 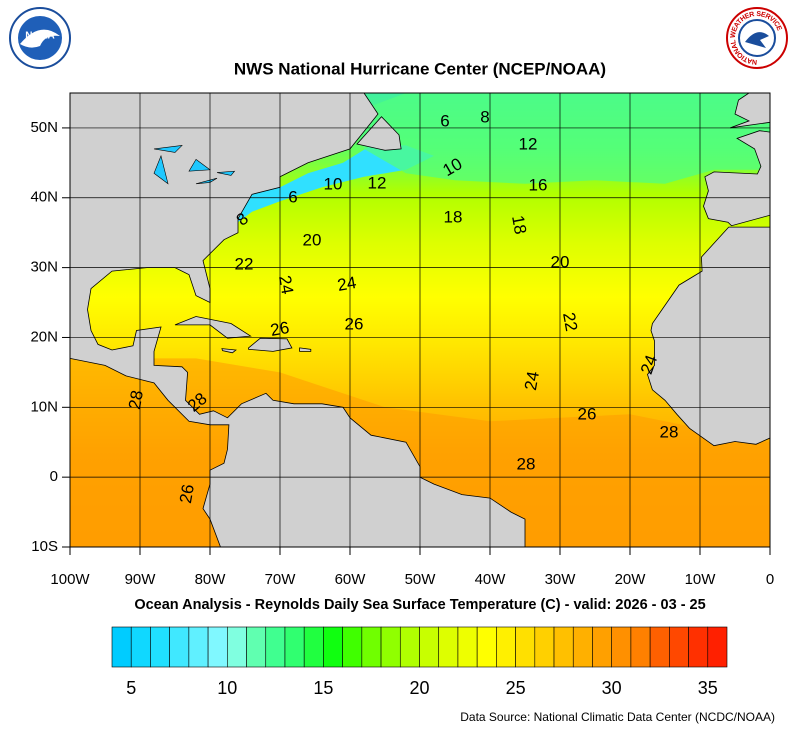 I want to click on colorbar-tick-label: 20, so click(x=419, y=688).